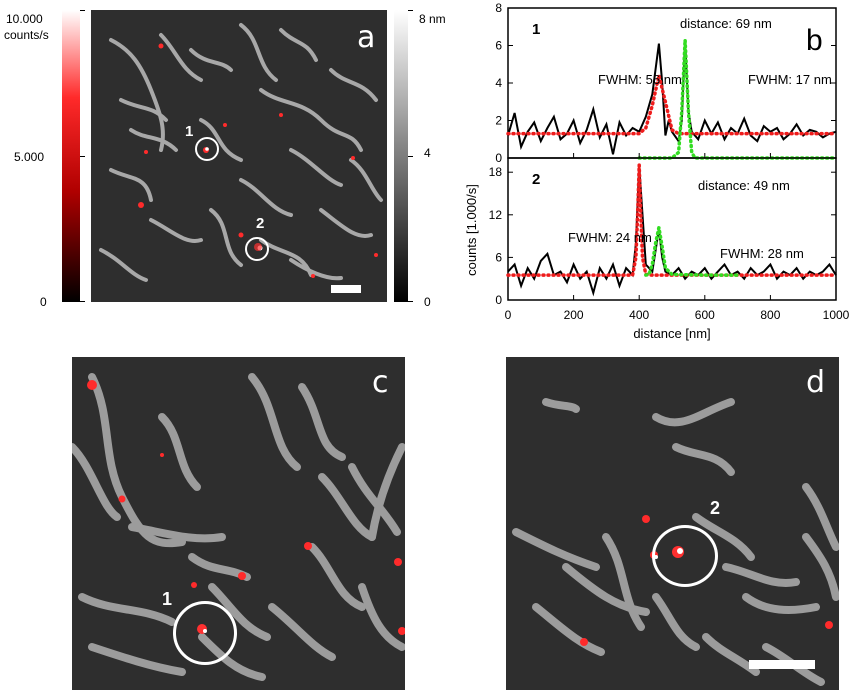  What do you see at coordinates (536, 179) in the screenshot?
I see `subplot-label-2: 2` at bounding box center [536, 179].